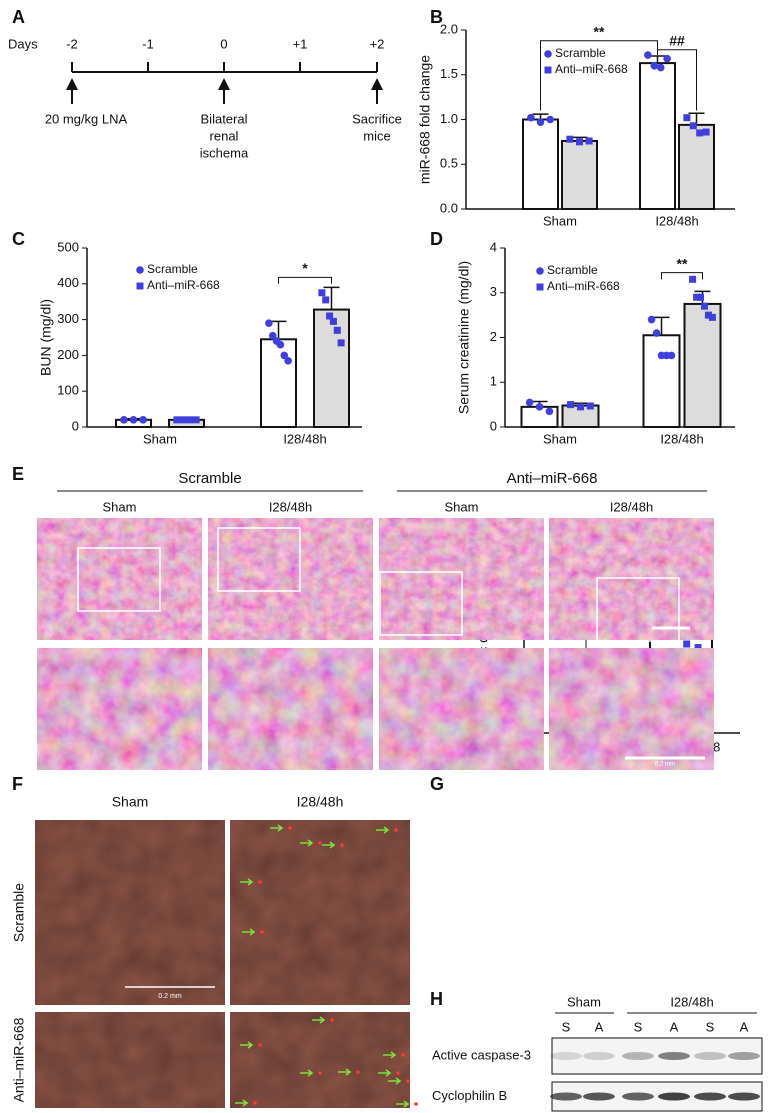 This screenshot has width=769, height=1113. Describe the element at coordinates (691, 1001) in the screenshot. I see `group-label: I28/48h` at that location.